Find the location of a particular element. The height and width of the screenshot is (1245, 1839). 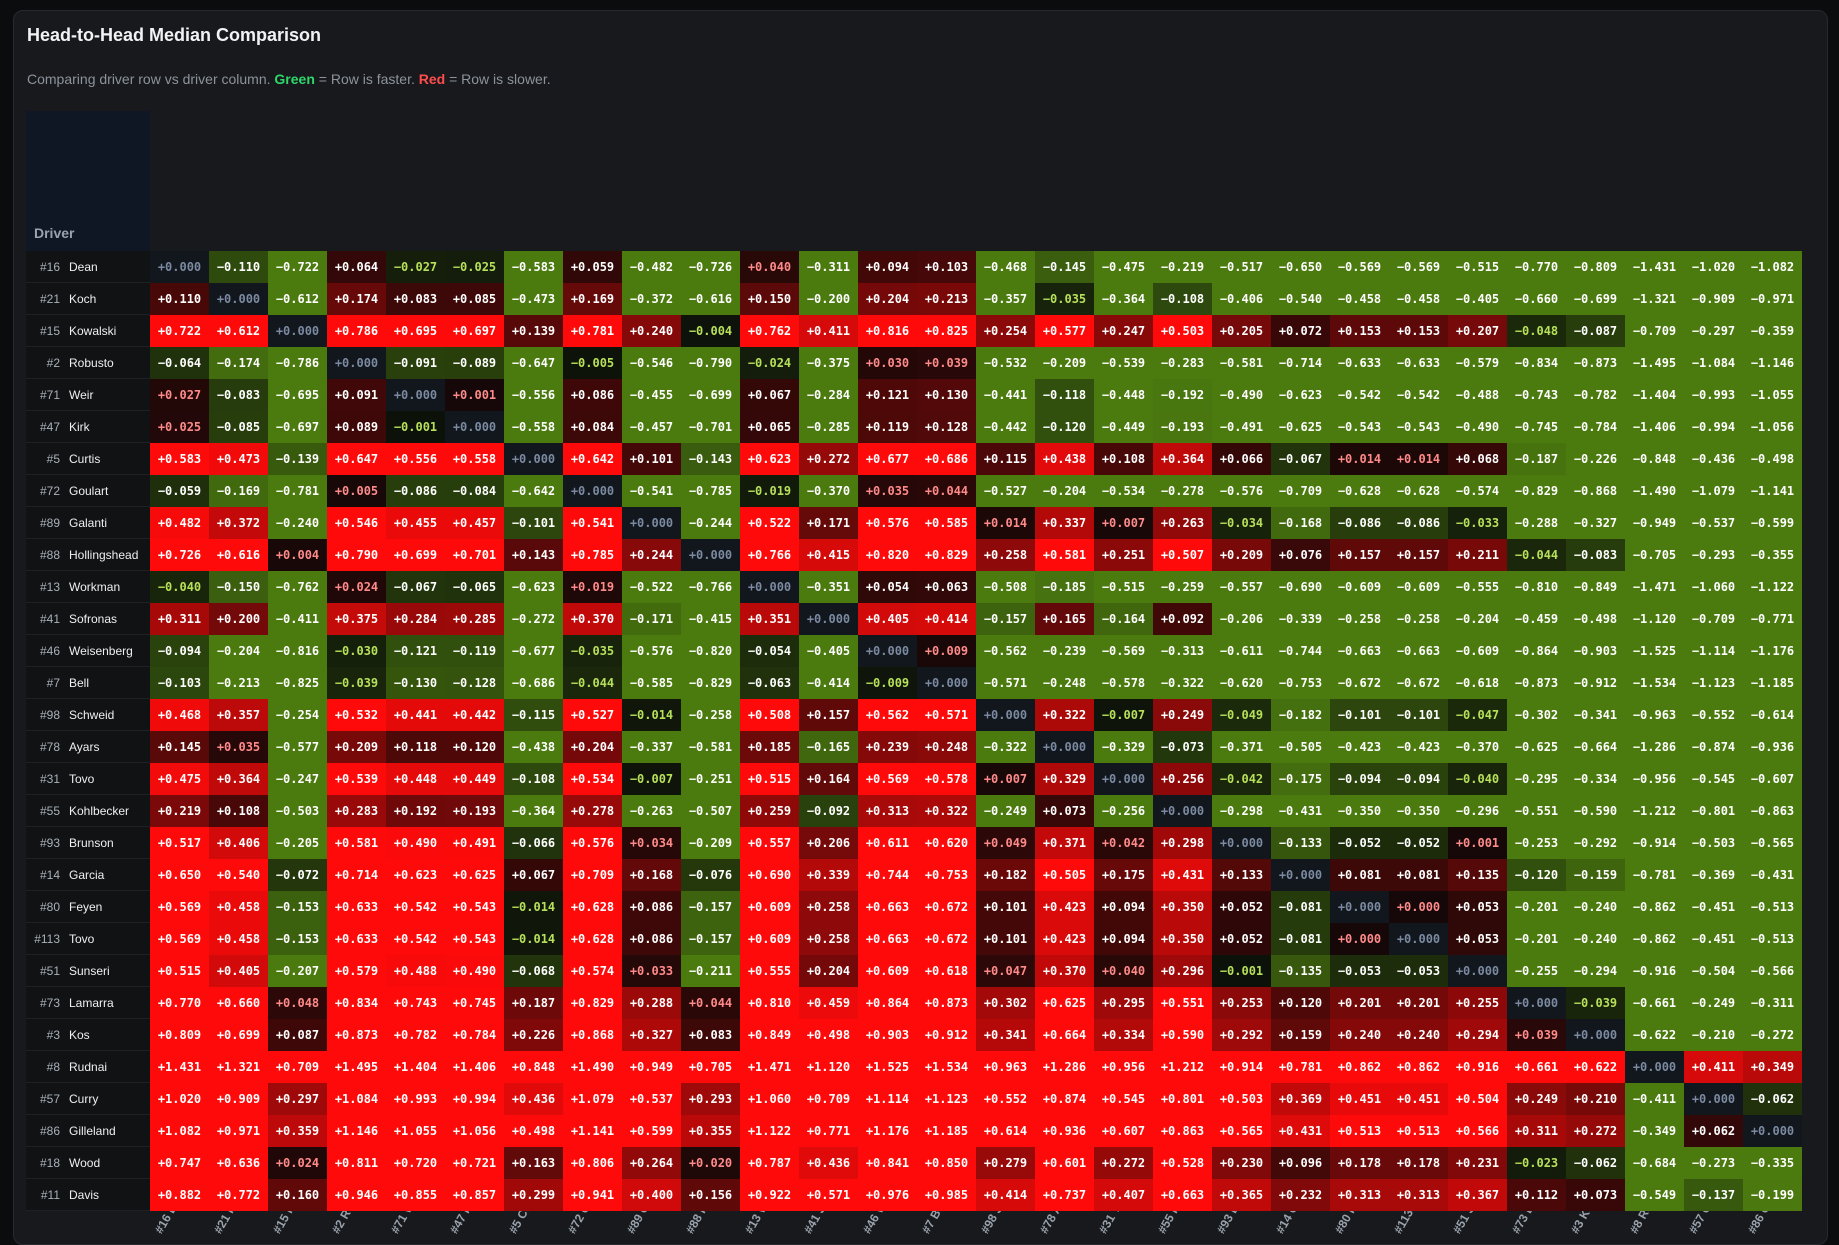

matrix-cell: −0.341 is located at coordinates (1595, 715).